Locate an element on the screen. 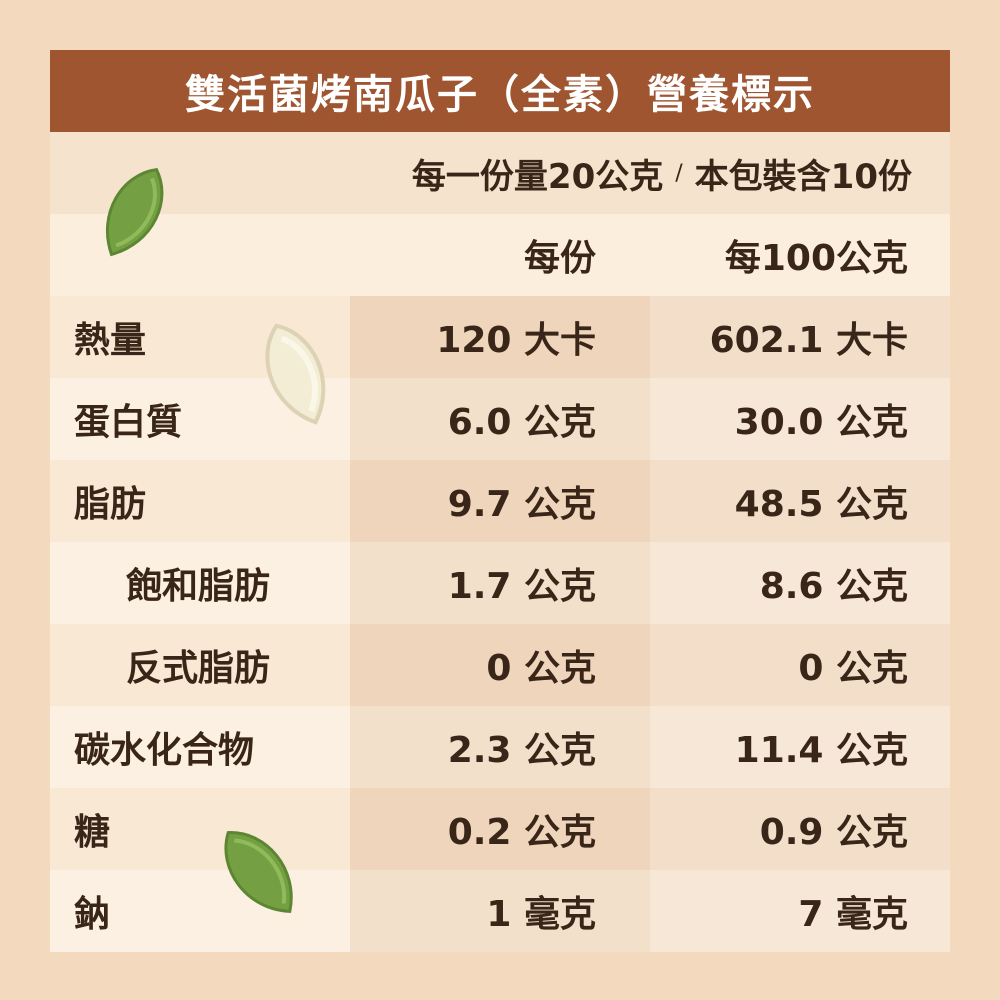  value-per-serving: 2.3 公克 is located at coordinates (500, 747).